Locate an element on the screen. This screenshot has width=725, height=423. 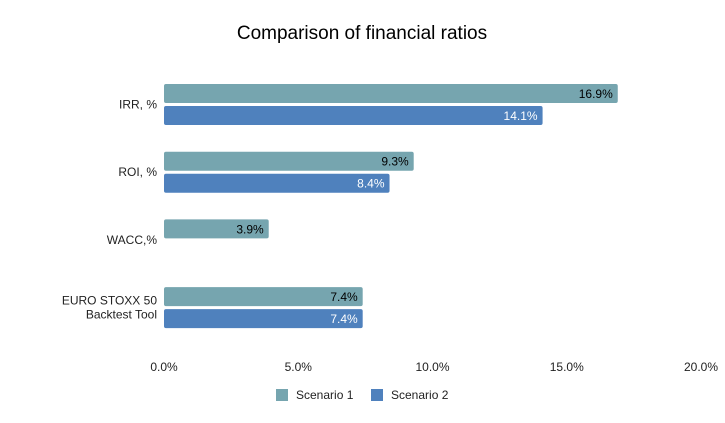
x-axis: 0.0% 5.0% 10.0% 15.0% 20.0% is located at coordinates (434, 367).